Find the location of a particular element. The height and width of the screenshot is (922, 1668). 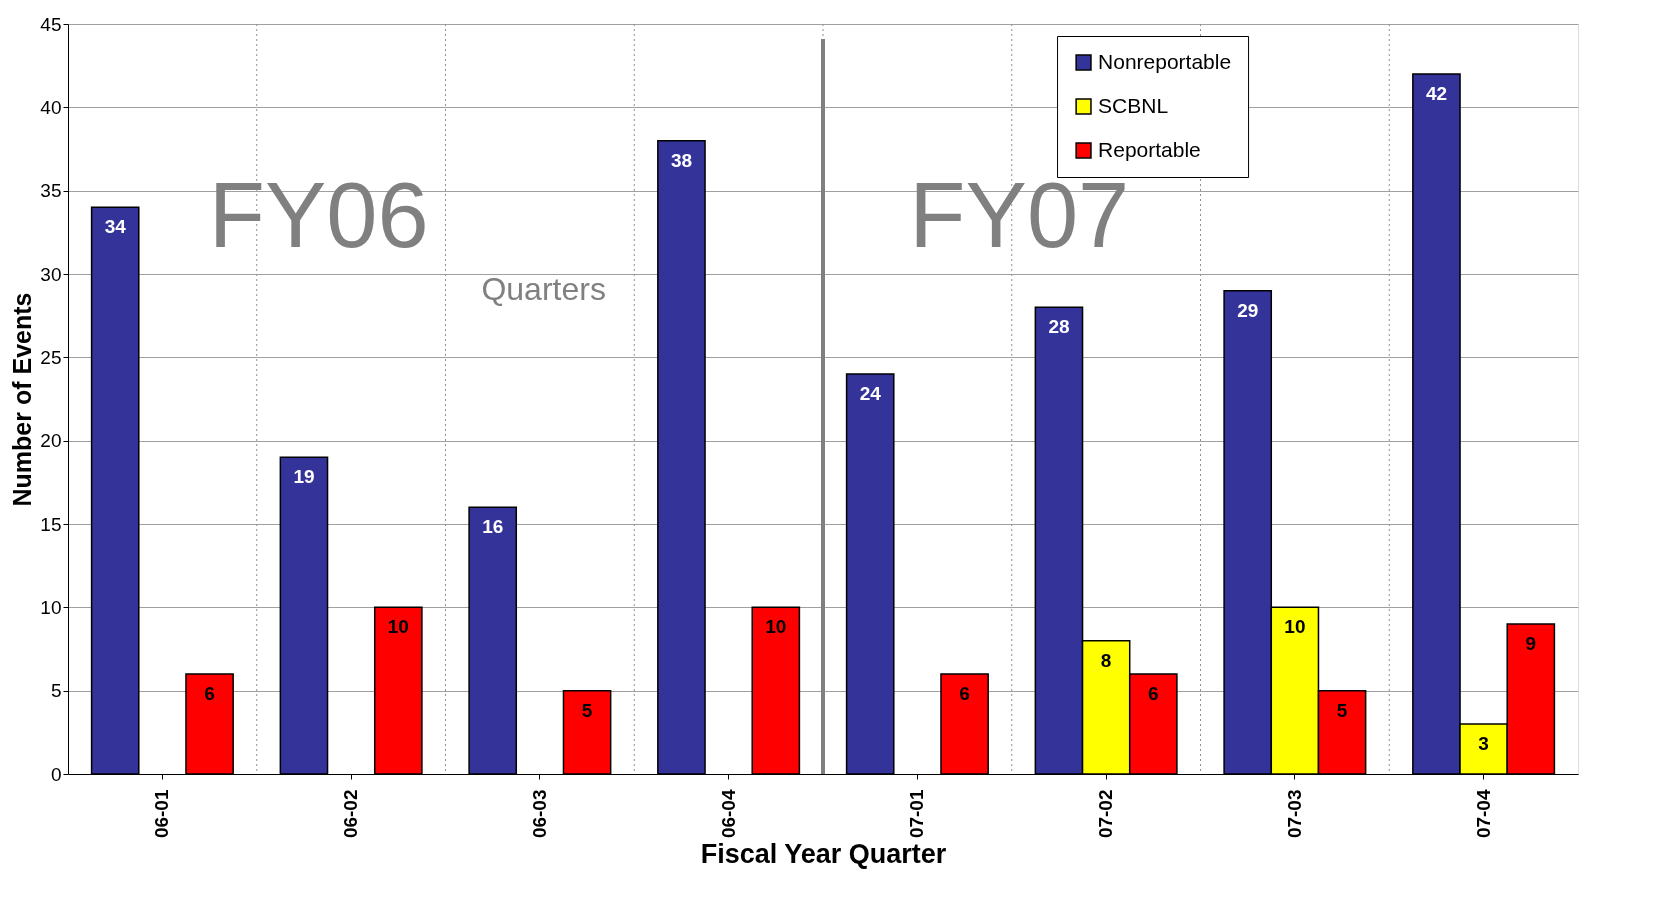

y-axis-title: Number of Events is located at coordinates (22, 399).